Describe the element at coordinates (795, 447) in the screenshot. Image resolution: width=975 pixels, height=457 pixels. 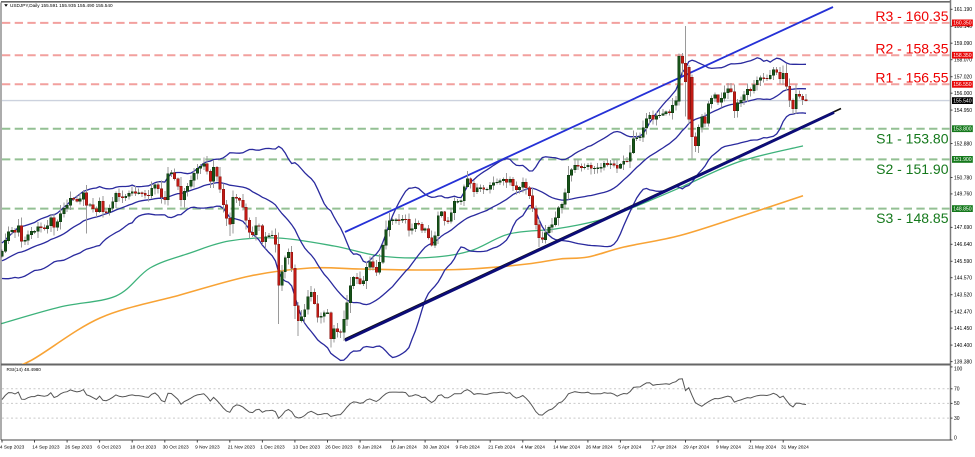
I see `svg-text: 31 May 2024` at that location.